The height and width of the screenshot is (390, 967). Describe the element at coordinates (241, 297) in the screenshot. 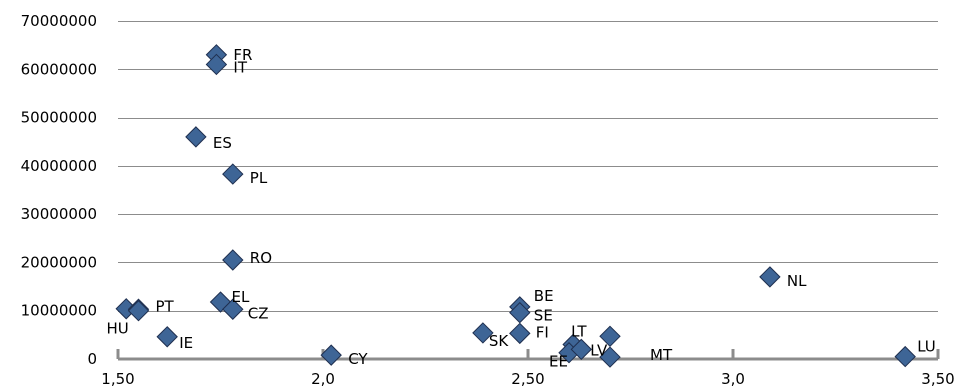

I see `point-label: EL` at that location.